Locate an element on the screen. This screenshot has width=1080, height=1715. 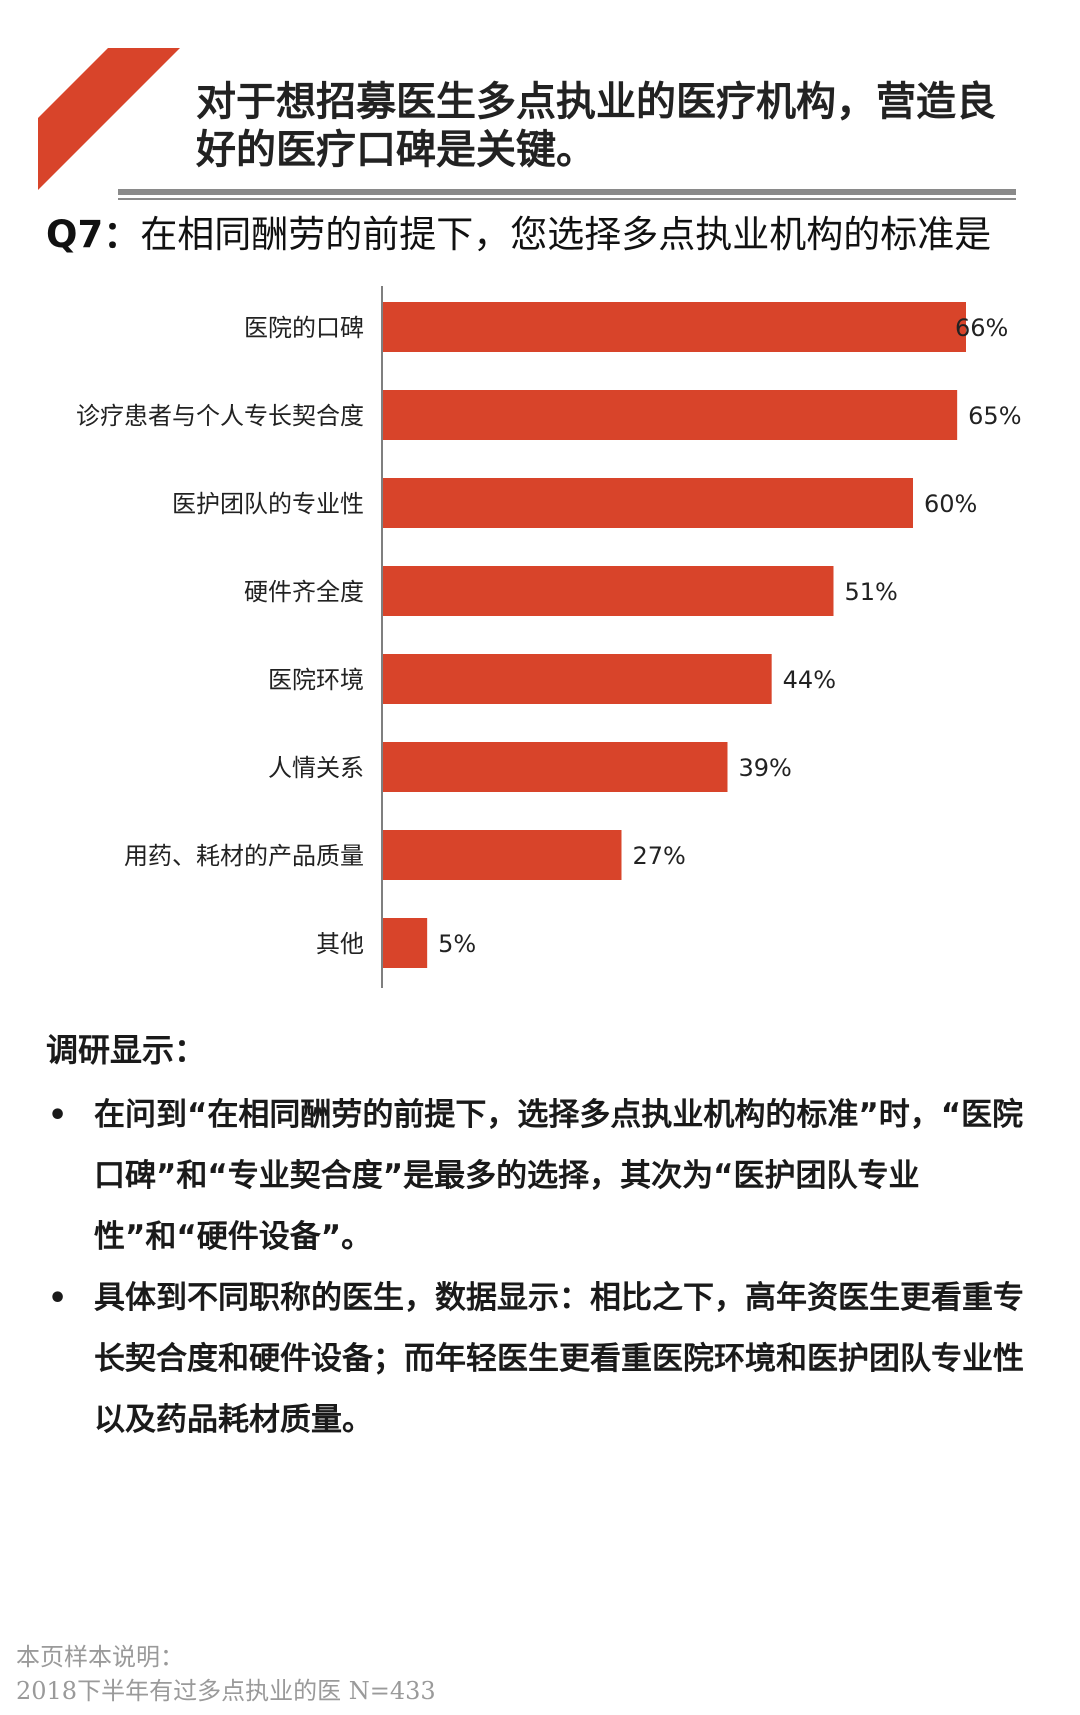
value-label: 66% is located at coordinates (981, 328).